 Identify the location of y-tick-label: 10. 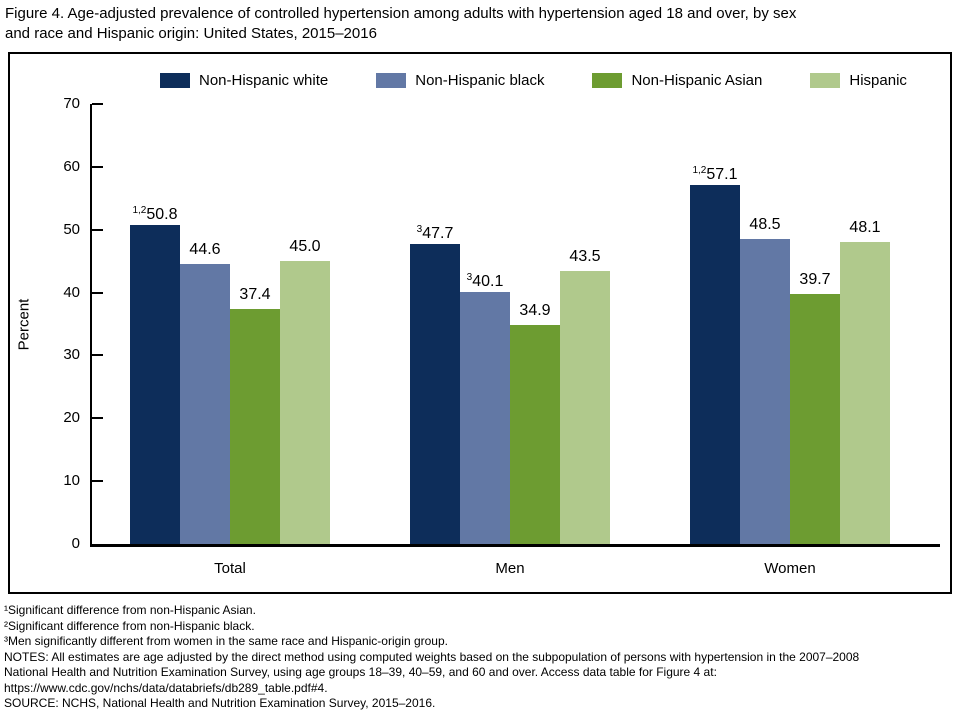
(71, 481).